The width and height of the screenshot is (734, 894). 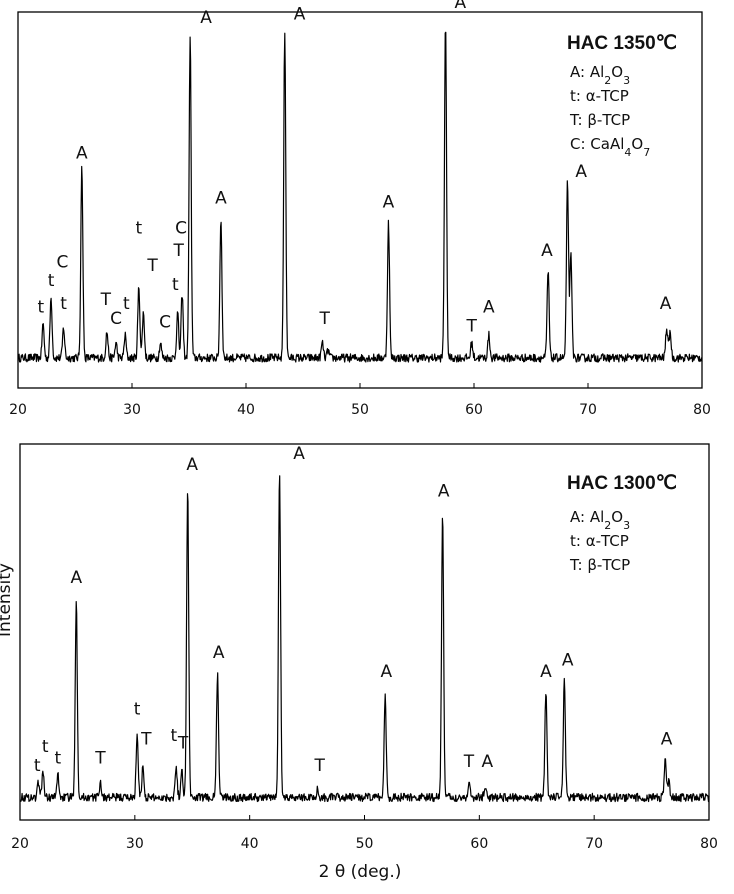 I want to click on legend-title: HAC 1300℃, so click(x=622, y=483).